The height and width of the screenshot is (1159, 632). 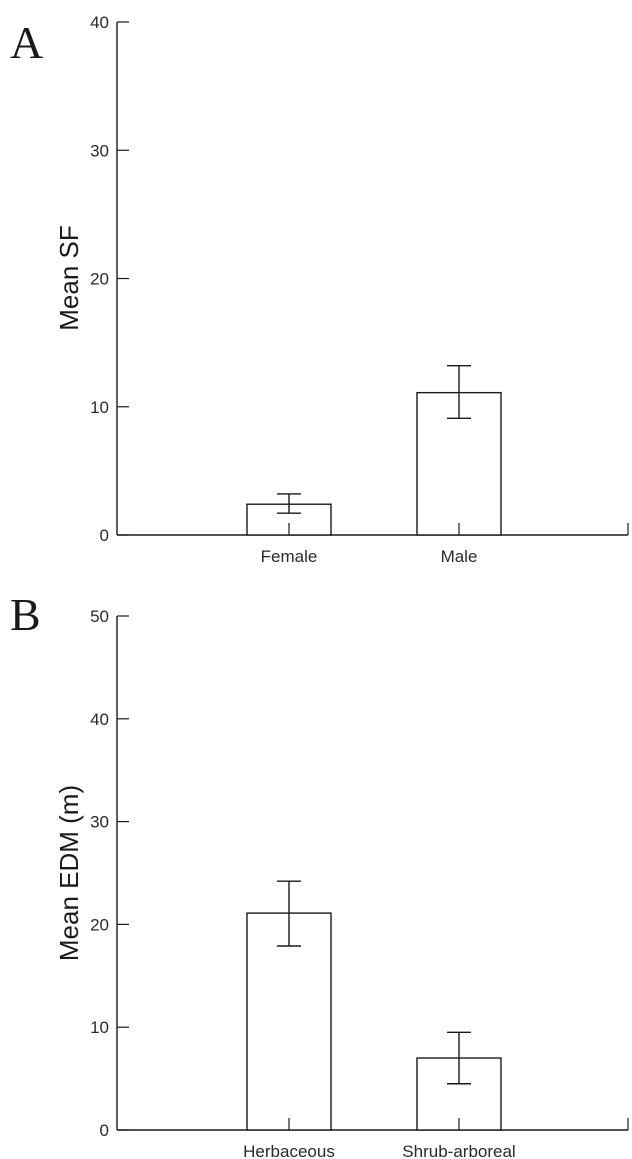 I want to click on y-tick-label: 50, so click(x=99, y=616).